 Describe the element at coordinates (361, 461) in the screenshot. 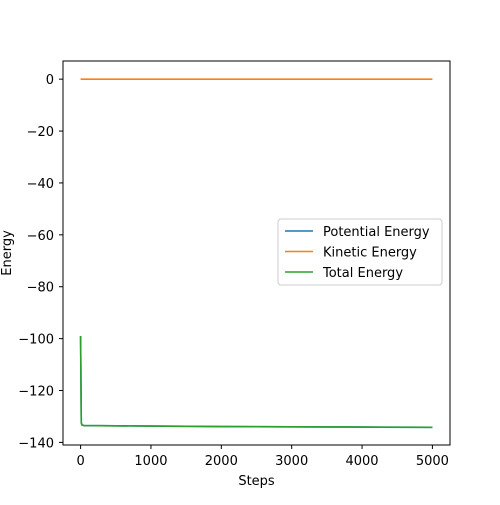

I see `x-tick-label: 4000` at that location.